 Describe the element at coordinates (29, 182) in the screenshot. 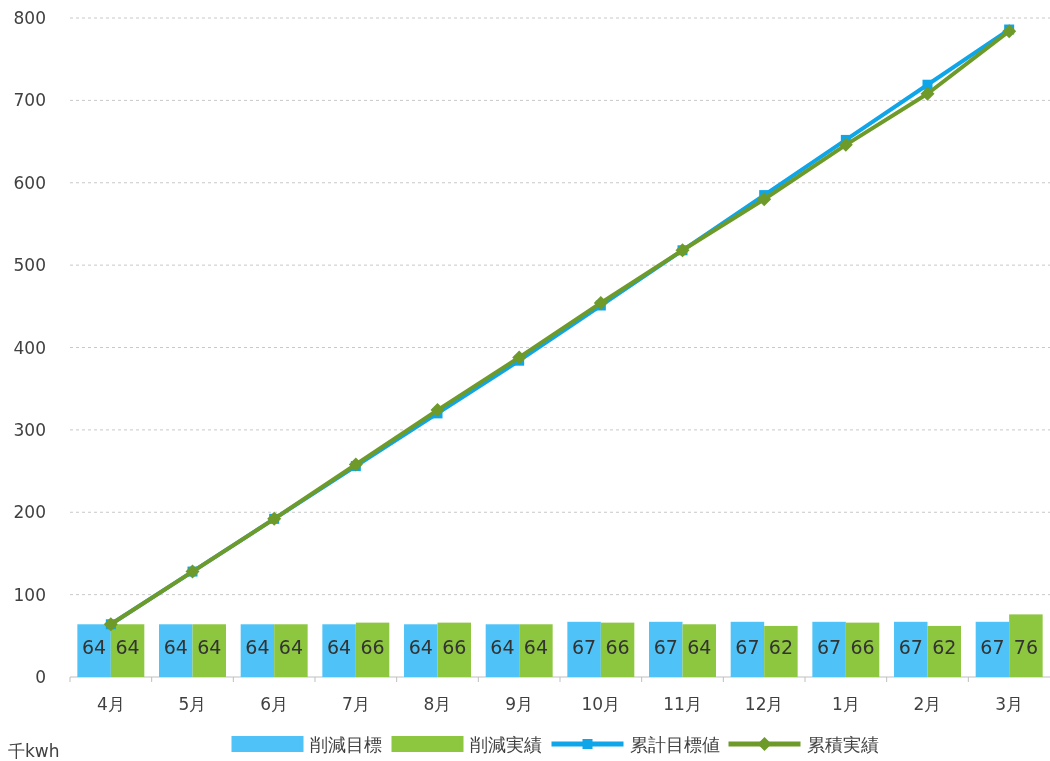

I see `y-tick-label: 600` at that location.